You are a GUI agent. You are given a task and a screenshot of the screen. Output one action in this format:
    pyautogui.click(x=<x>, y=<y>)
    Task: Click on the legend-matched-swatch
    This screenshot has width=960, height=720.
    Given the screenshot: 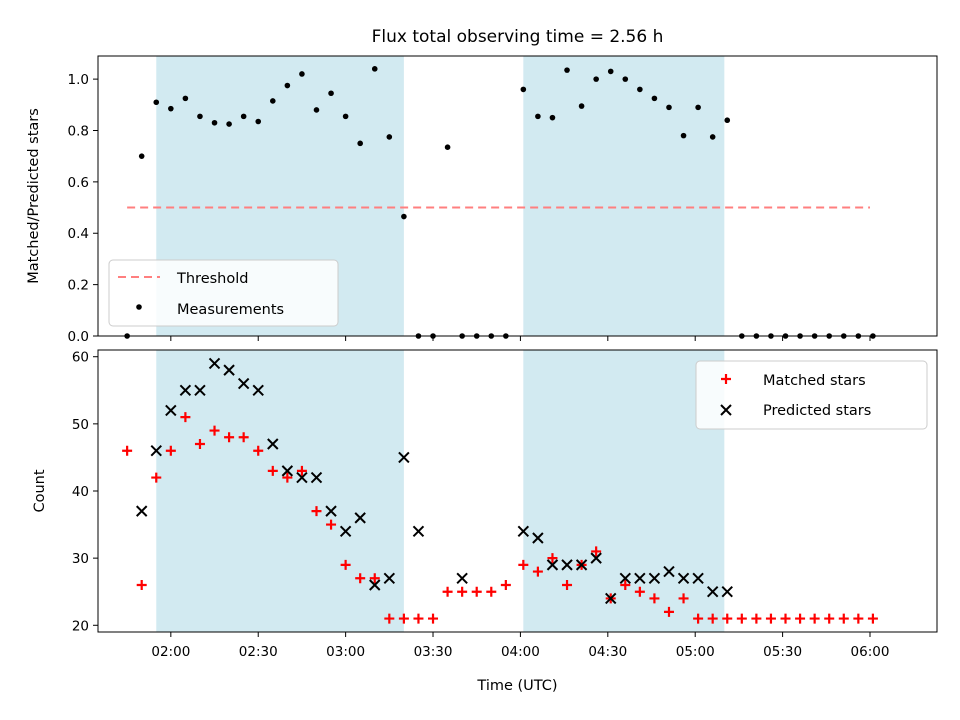 What is the action you would take?
    pyautogui.click(x=726, y=379)
    